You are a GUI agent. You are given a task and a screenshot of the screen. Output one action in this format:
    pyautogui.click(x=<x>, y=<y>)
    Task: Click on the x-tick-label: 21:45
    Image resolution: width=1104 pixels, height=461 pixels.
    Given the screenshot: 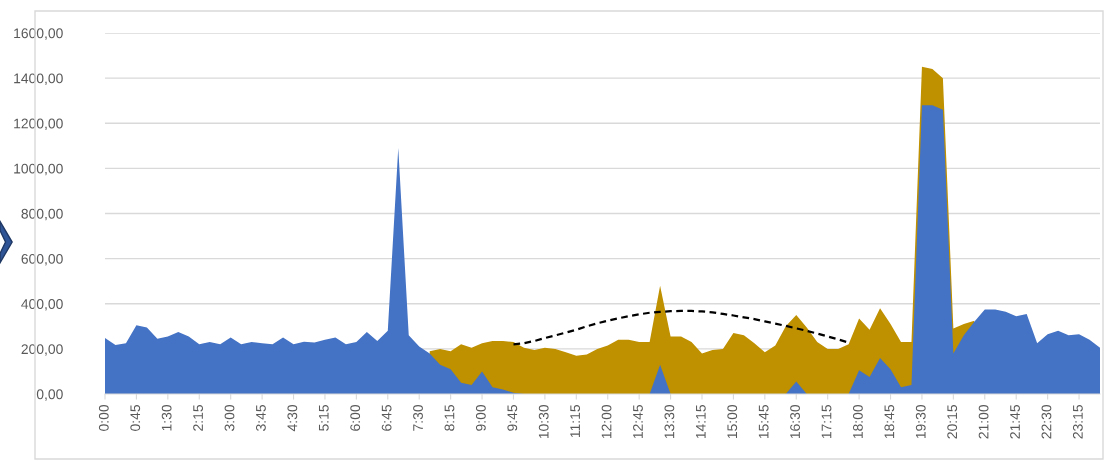 What is the action you would take?
    pyautogui.click(x=1015, y=422)
    